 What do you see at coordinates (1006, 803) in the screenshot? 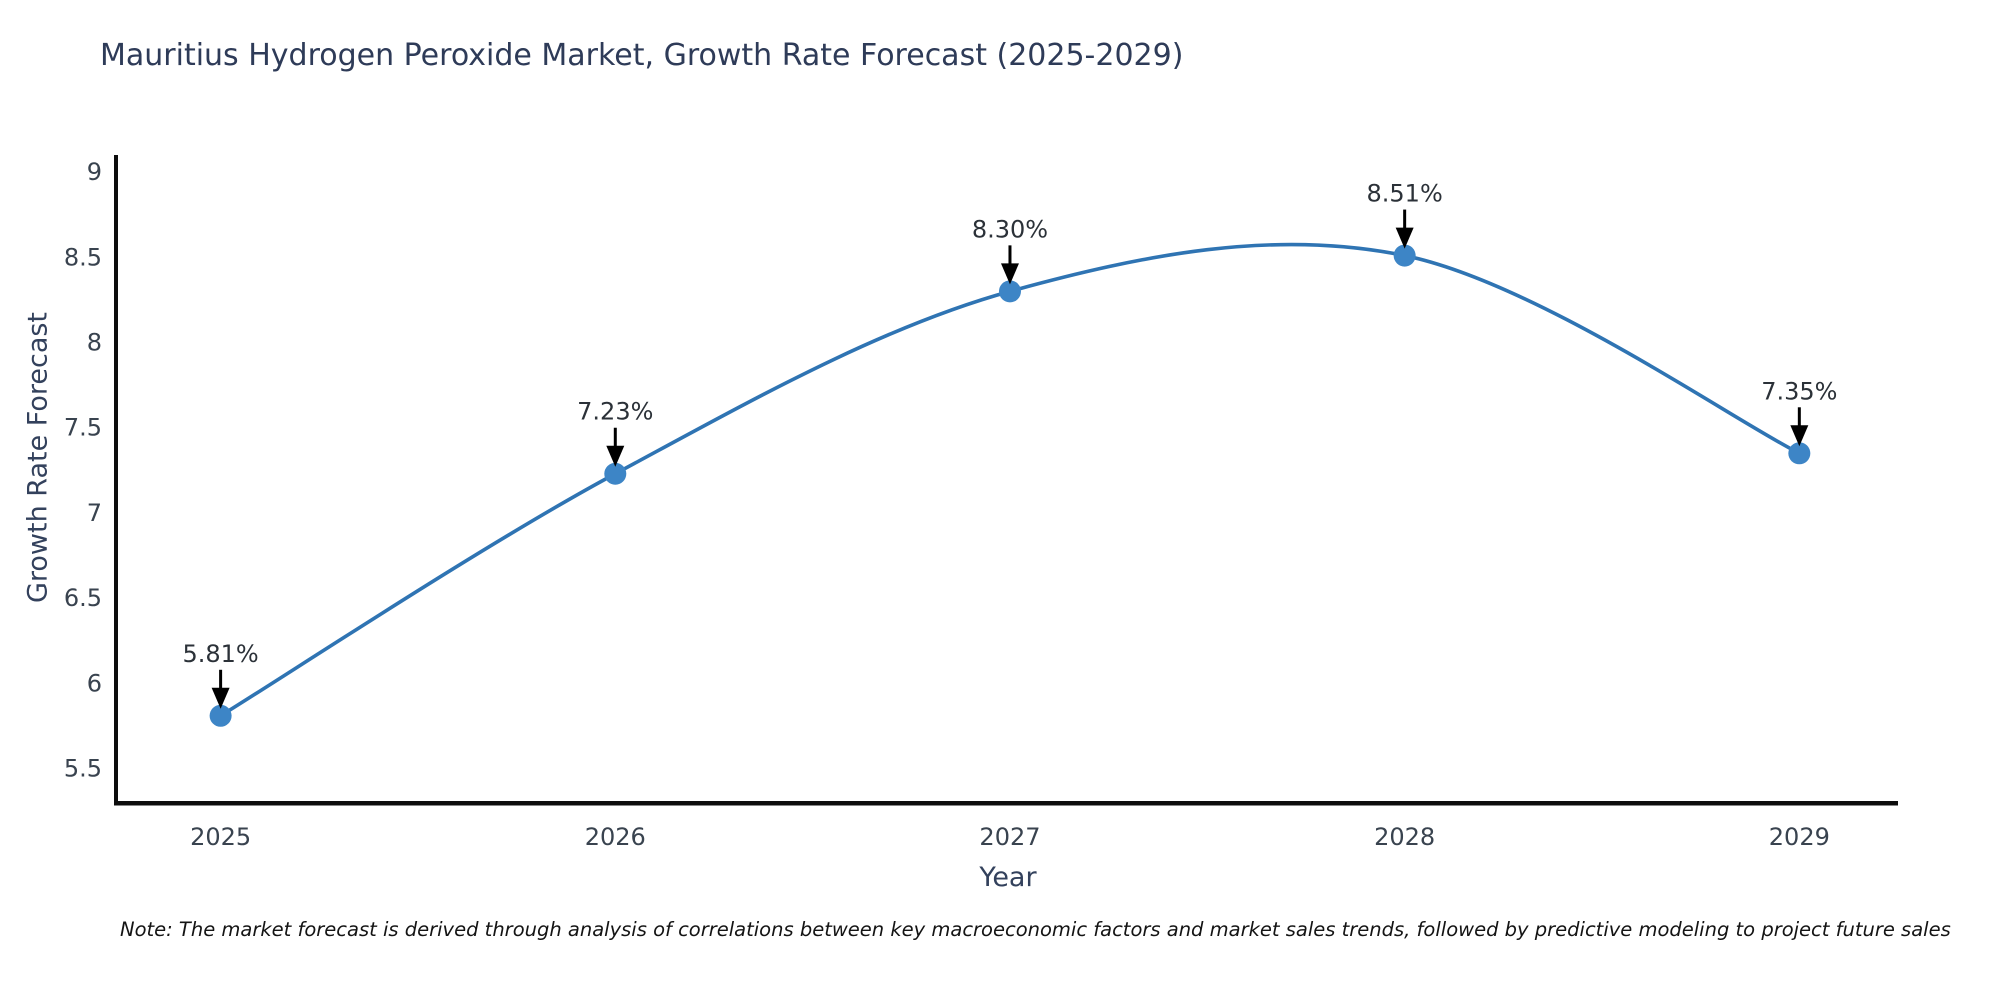
I see `x-axis-spine` at bounding box center [1006, 803].